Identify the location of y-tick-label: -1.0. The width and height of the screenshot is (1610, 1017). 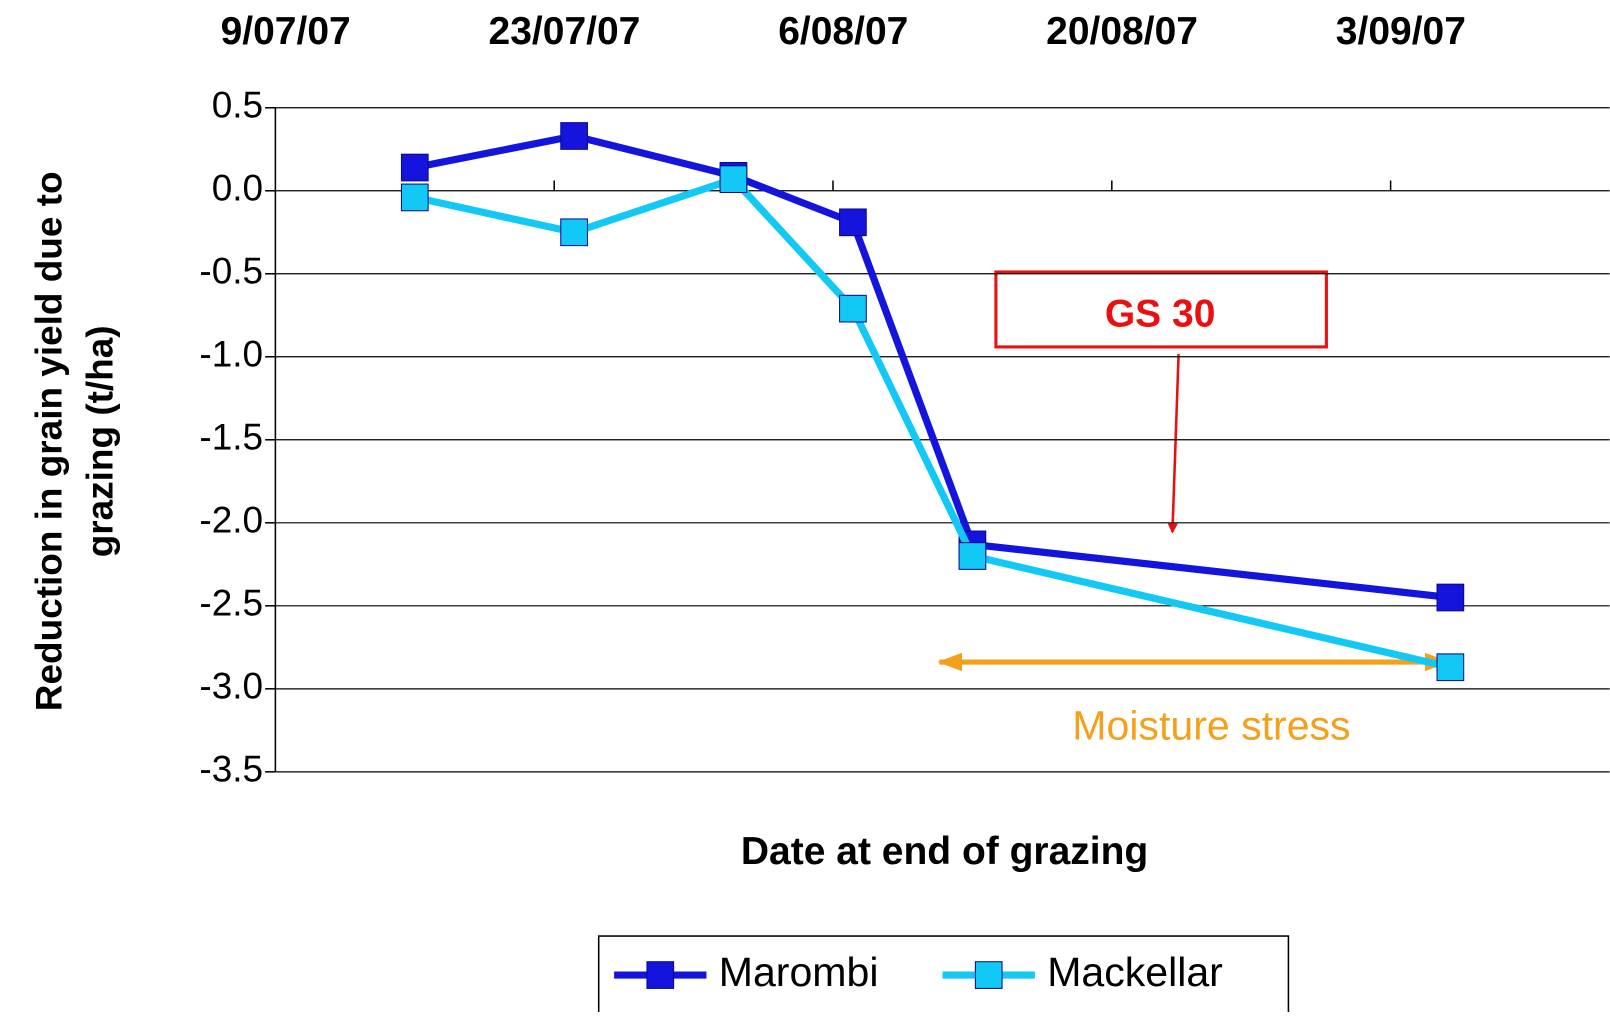
(231, 354).